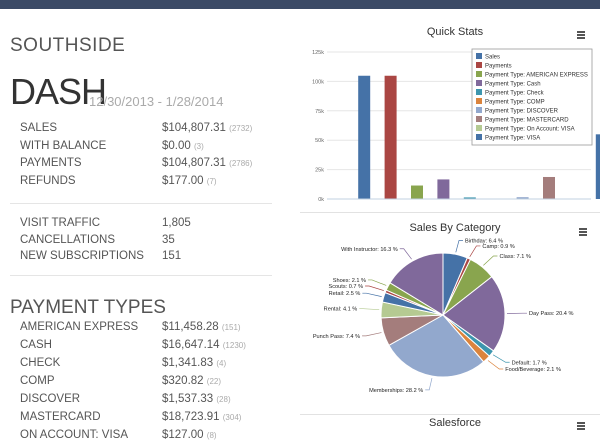  I want to click on y-tick-label: 125k, so click(318, 53).